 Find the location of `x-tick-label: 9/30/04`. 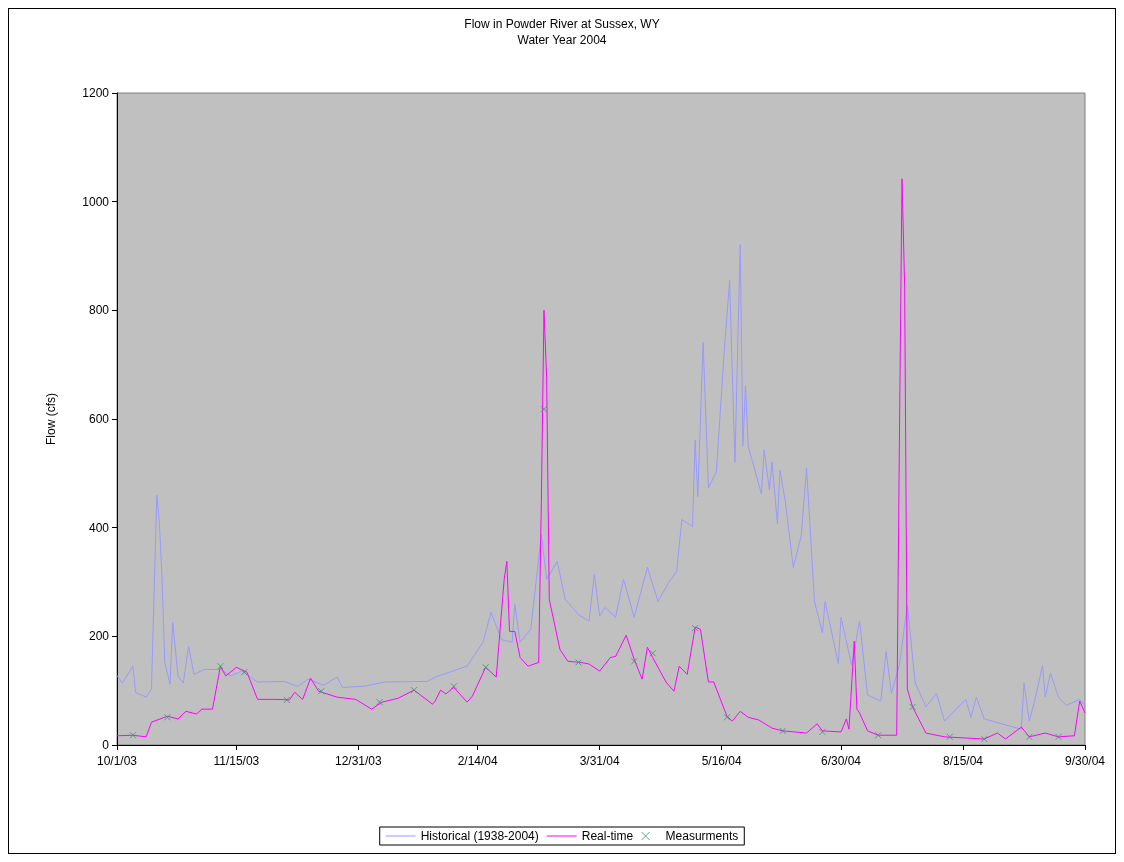

x-tick-label: 9/30/04 is located at coordinates (1085, 761).